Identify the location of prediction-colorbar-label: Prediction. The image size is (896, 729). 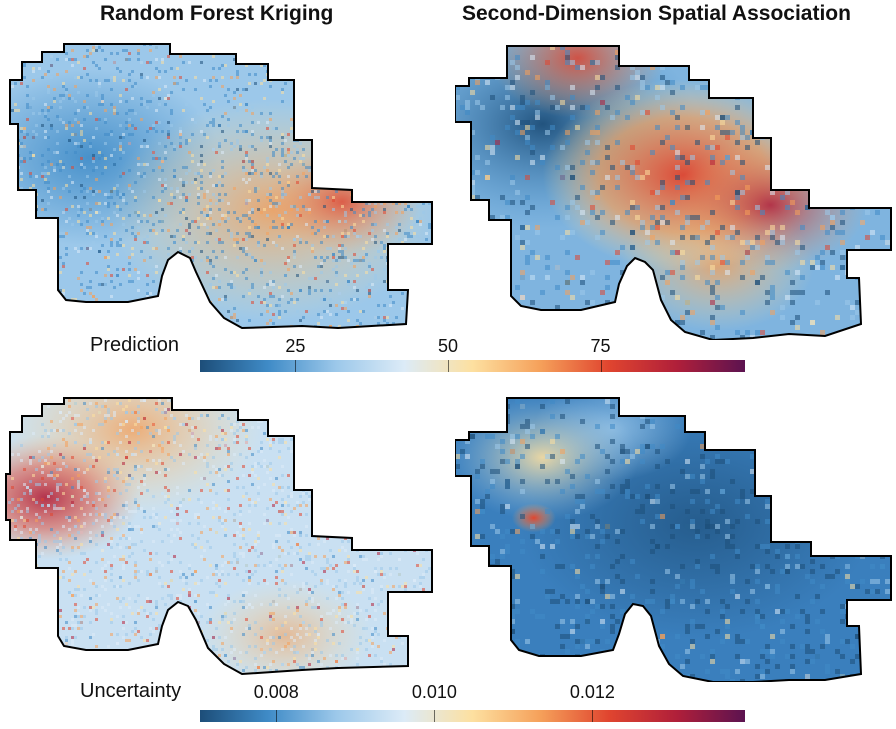
(134, 345).